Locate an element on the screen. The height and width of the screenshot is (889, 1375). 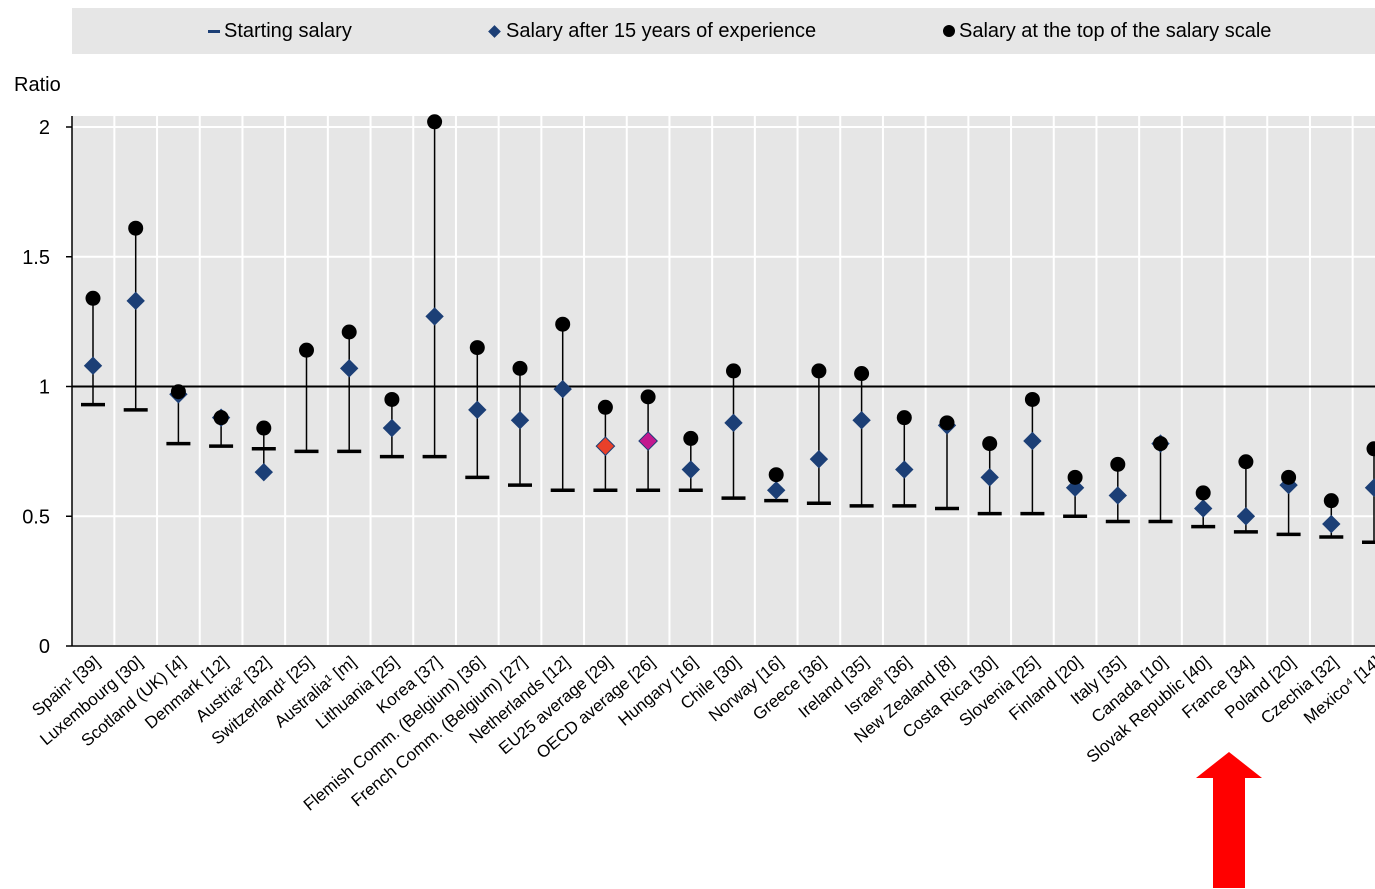
y-tick-label: 0.5 is located at coordinates (36, 517).